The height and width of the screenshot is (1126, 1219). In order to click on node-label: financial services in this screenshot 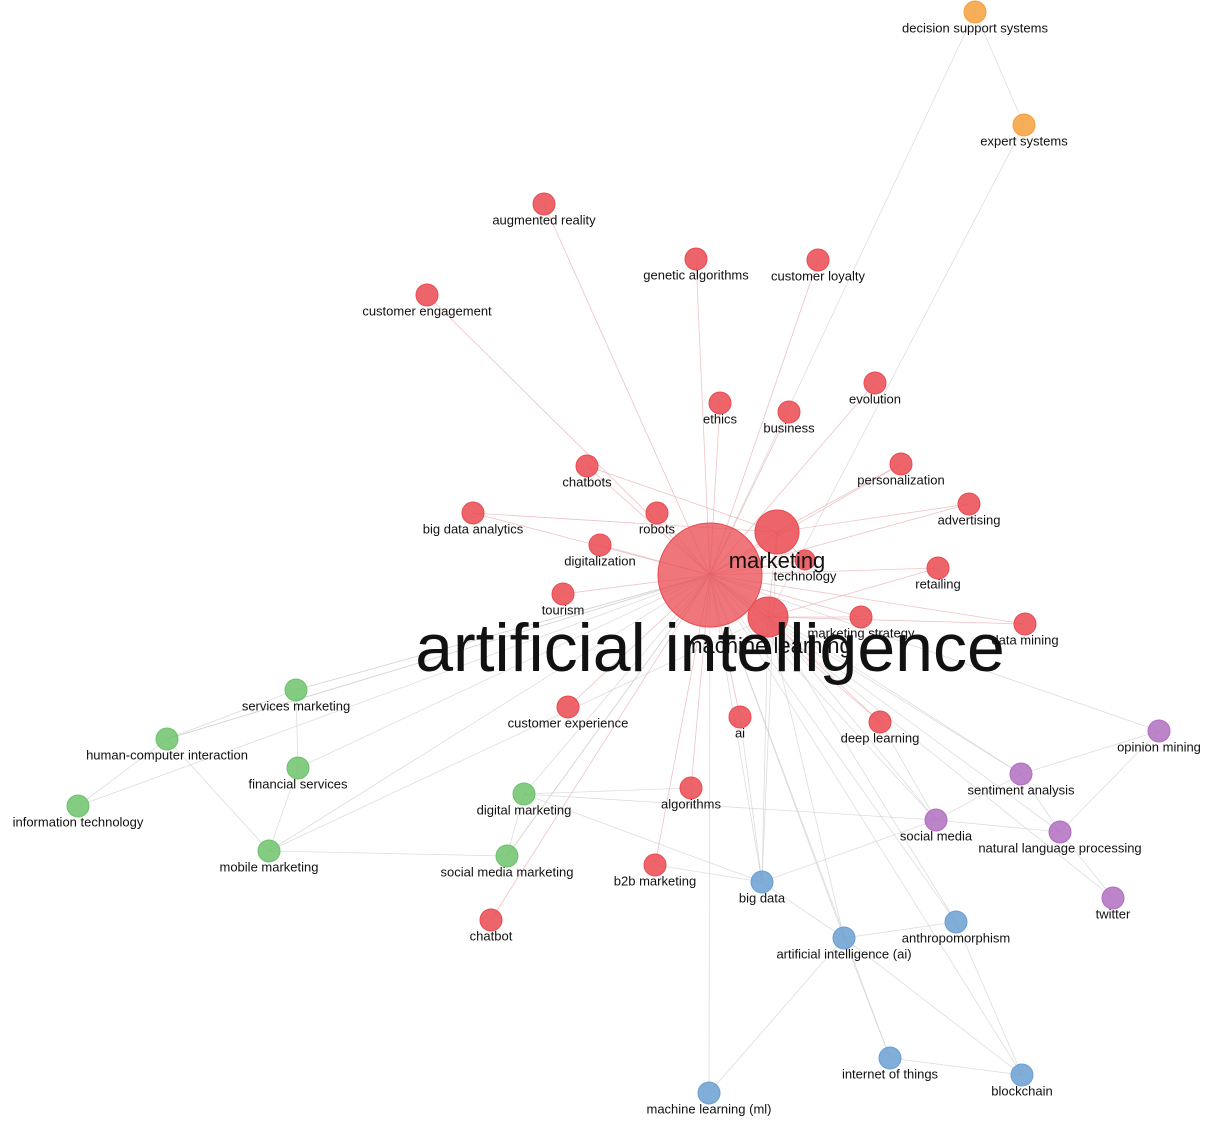, I will do `click(298, 783)`.